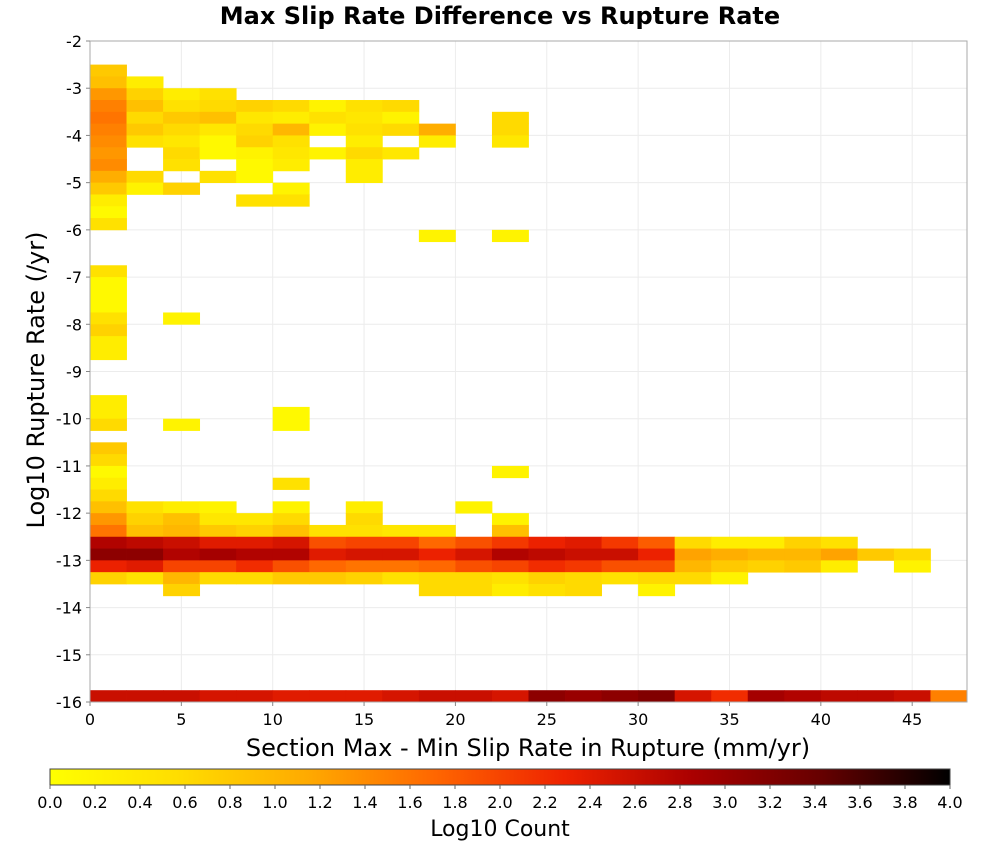 This screenshot has height=850, width=1000. Describe the element at coordinates (181, 719) in the screenshot. I see `x-tick-label: 5` at that location.